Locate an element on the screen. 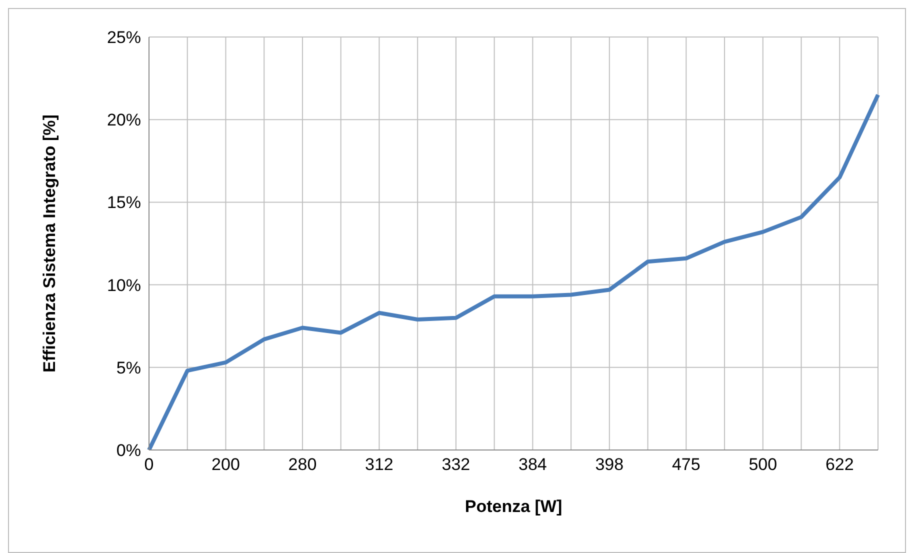  y-tick-label: 0% is located at coordinates (128, 450).